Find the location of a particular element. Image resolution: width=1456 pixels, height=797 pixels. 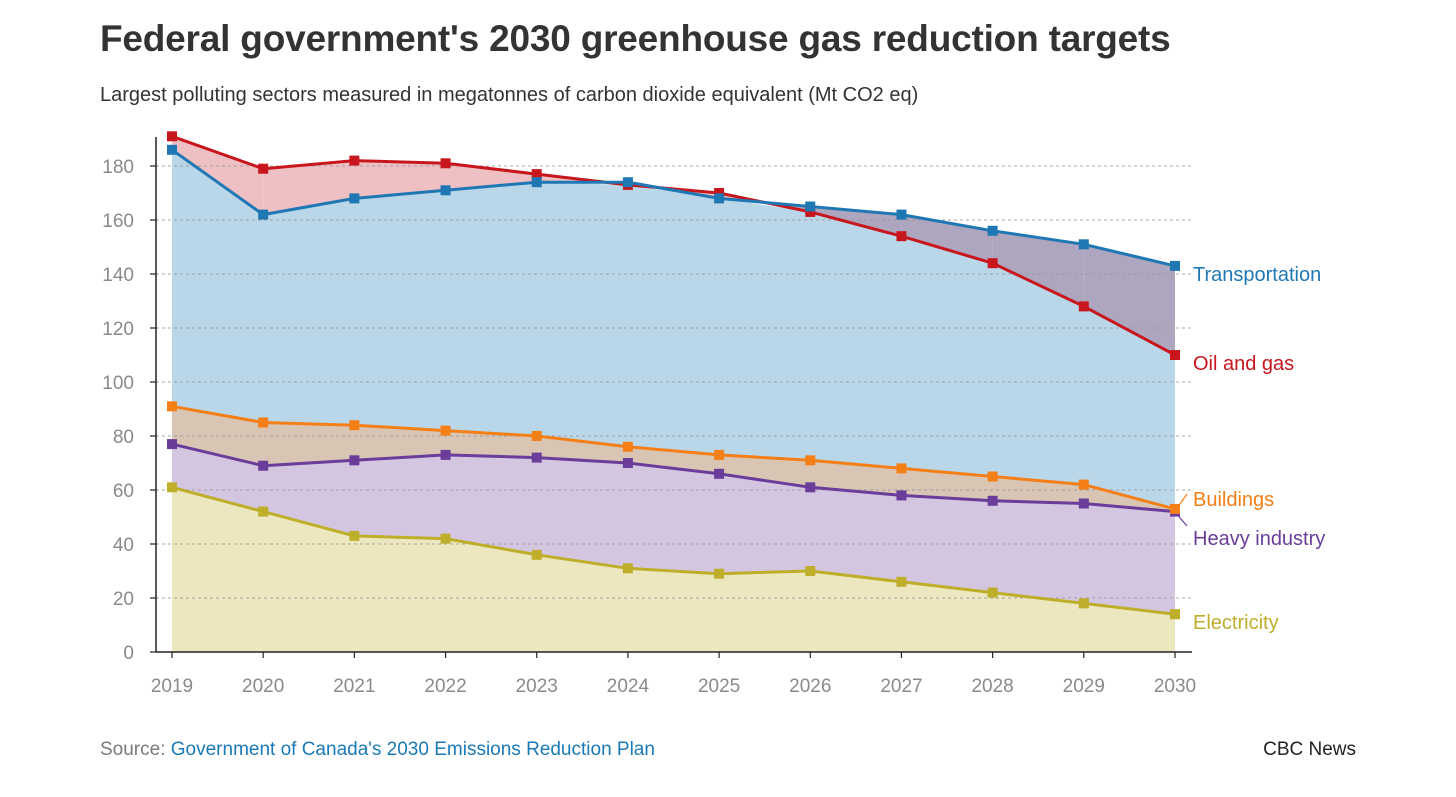

leader-heavy-industry is located at coordinates (1182, 521).